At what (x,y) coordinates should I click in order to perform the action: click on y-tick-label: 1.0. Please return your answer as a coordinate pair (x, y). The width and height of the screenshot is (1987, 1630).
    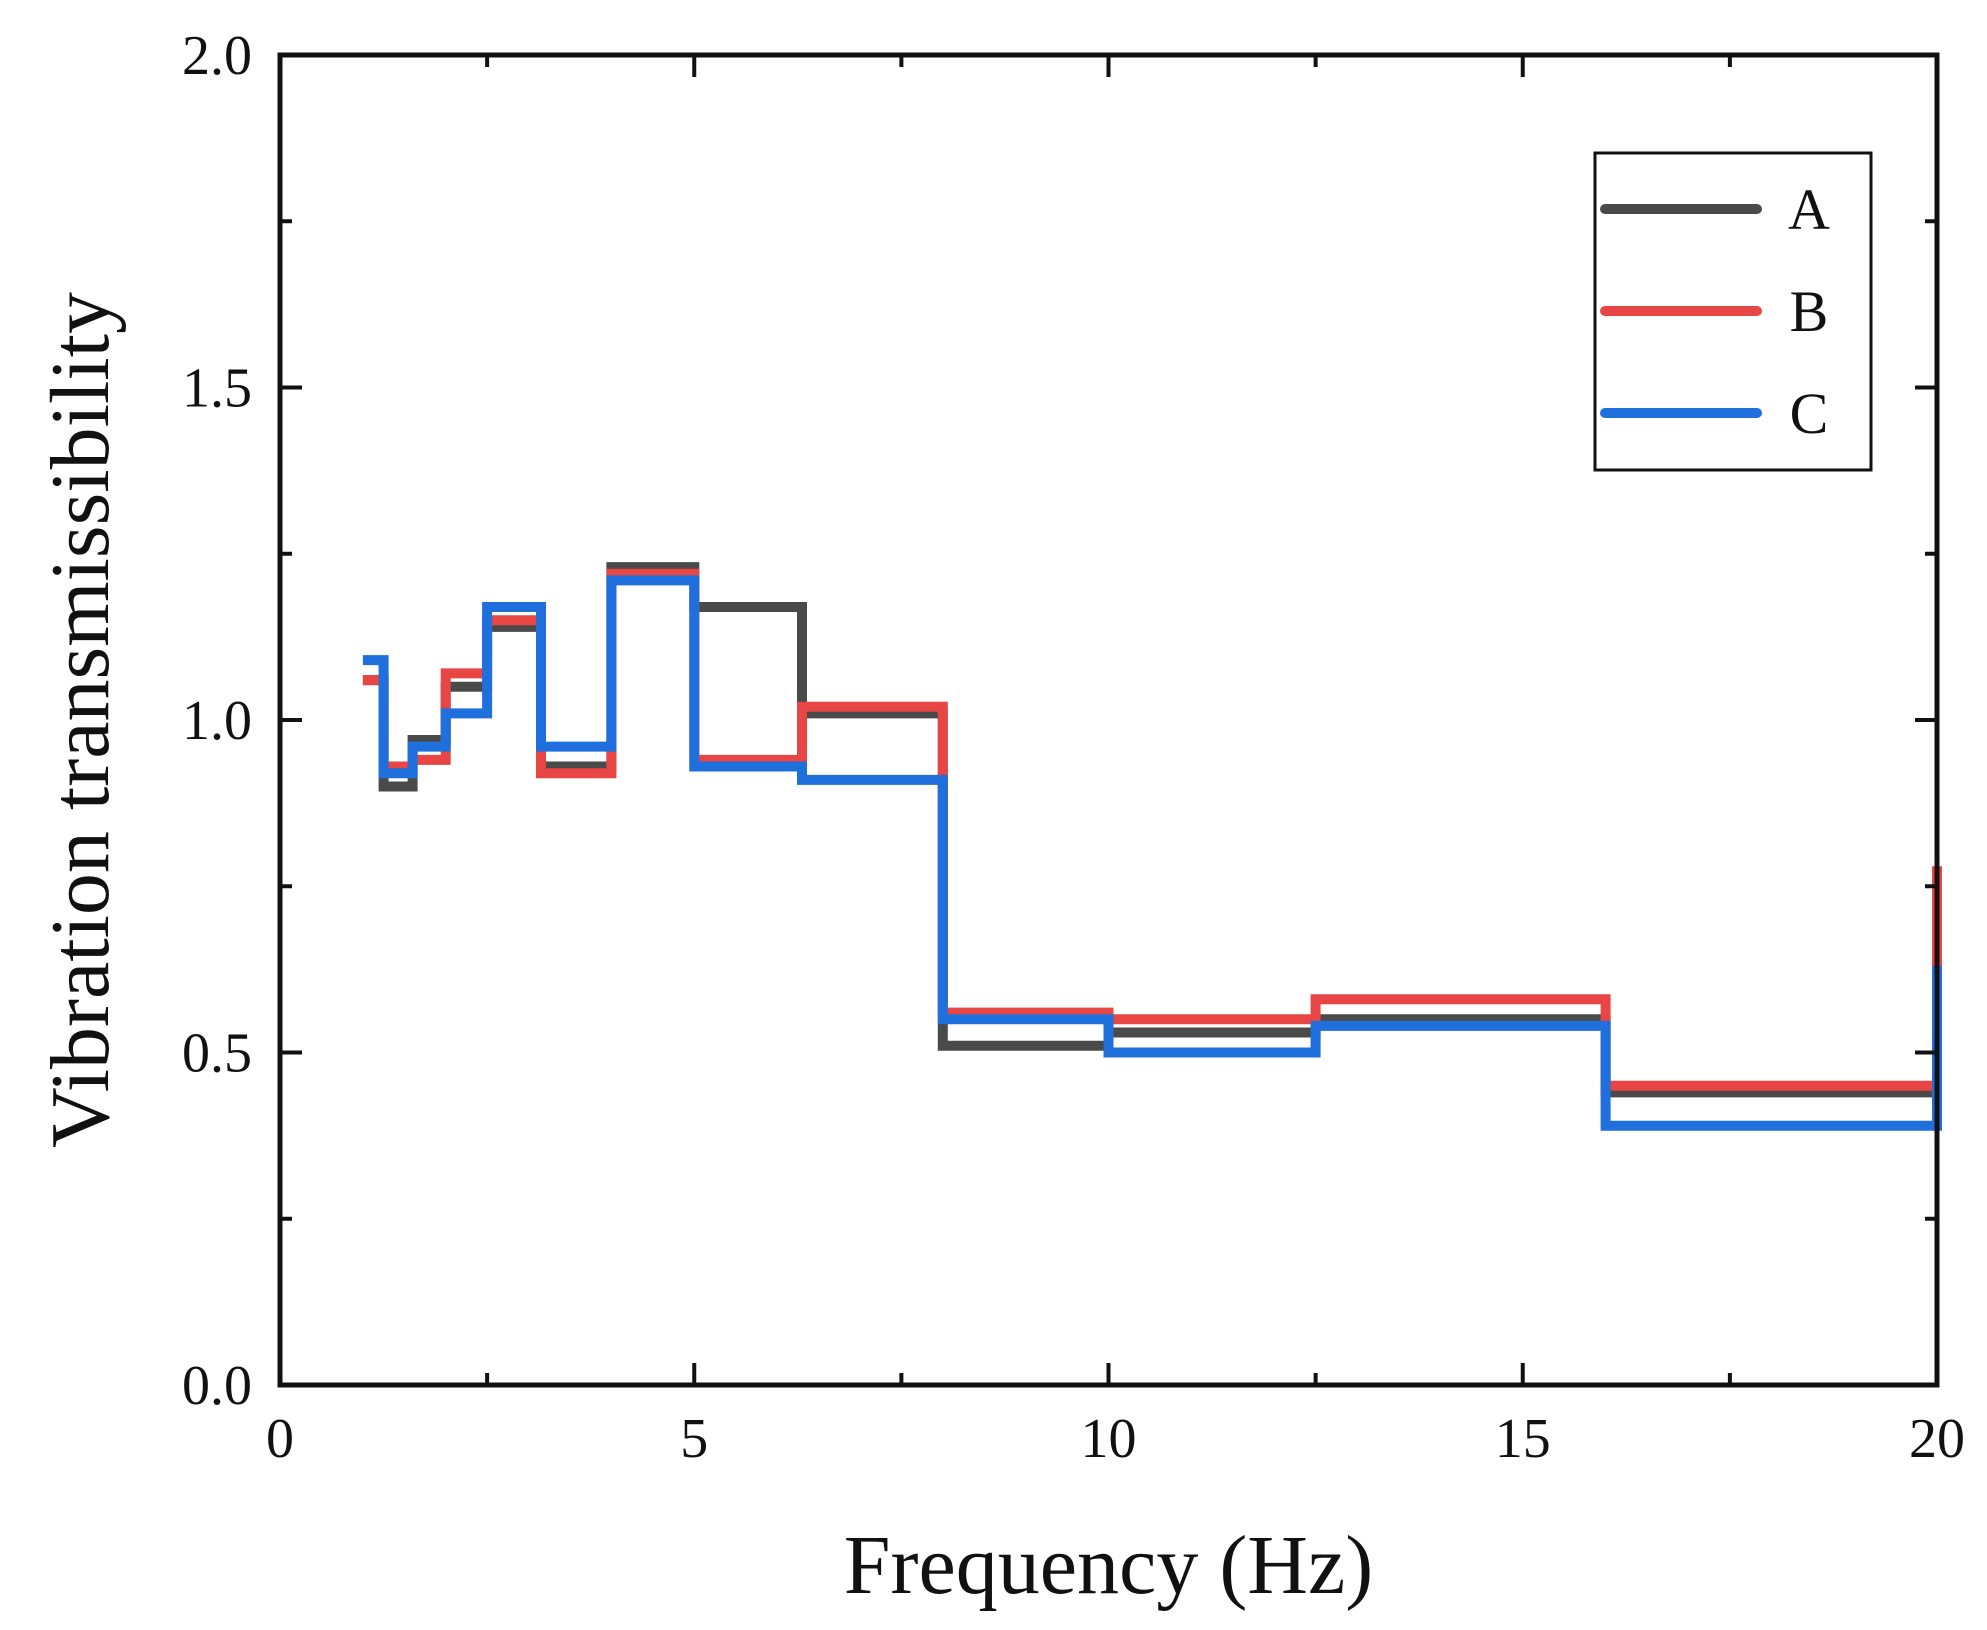
    Looking at the image, I should click on (217, 721).